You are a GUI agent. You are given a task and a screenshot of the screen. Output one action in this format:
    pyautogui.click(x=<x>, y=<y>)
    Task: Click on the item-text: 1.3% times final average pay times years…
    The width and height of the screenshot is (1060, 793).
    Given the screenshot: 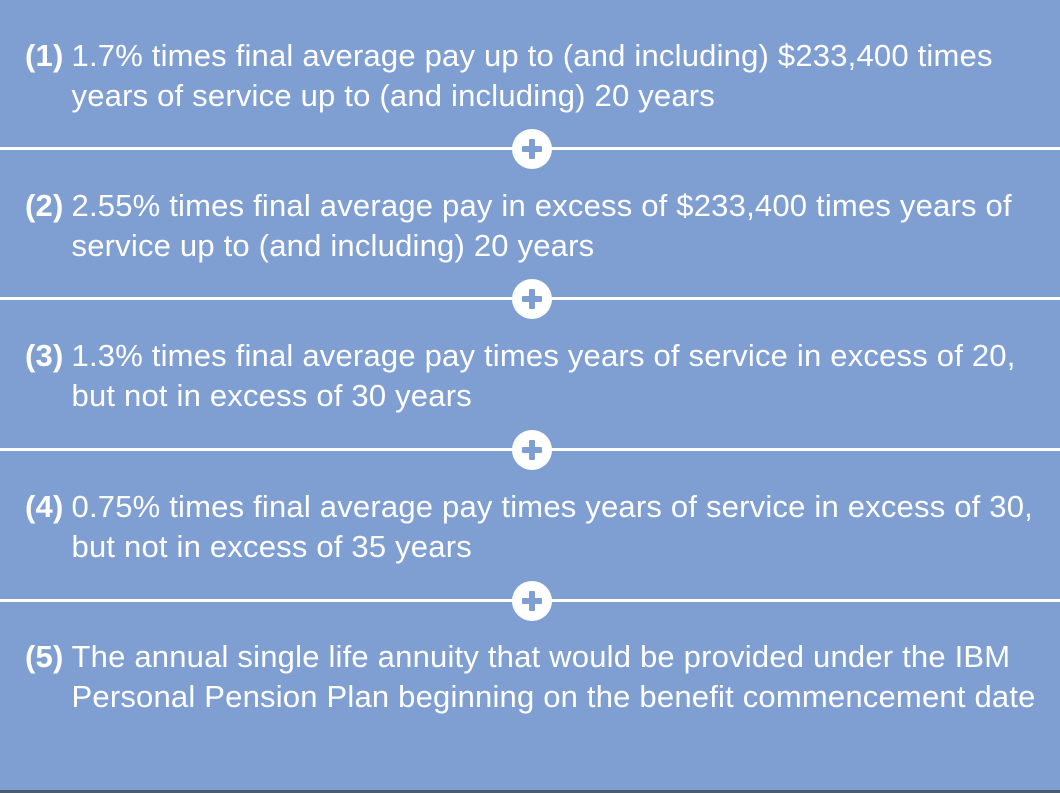 What is the action you would take?
    pyautogui.click(x=543, y=375)
    